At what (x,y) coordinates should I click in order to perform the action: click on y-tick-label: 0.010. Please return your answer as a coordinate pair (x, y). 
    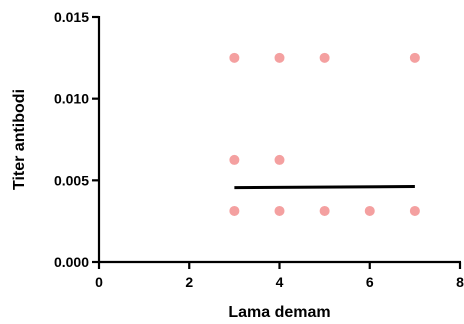
    Looking at the image, I should click on (71, 99).